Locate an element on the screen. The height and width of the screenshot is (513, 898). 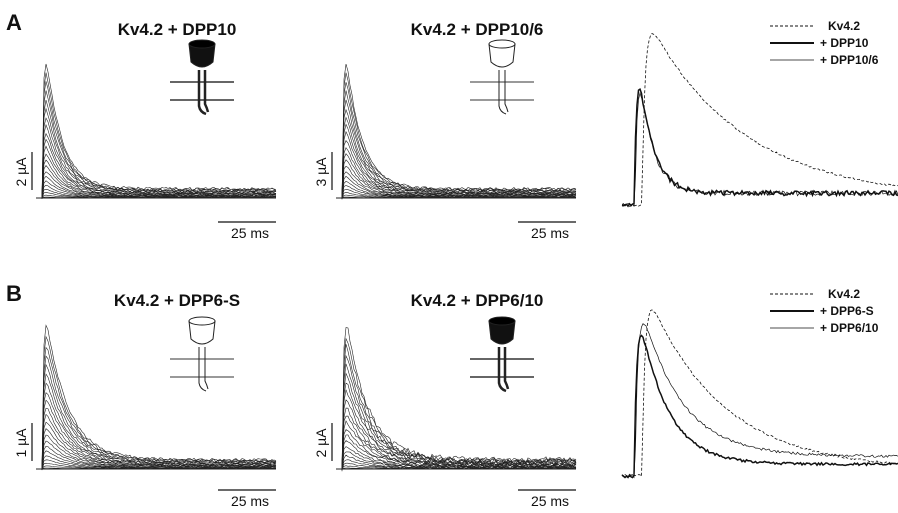
row-label: A is located at coordinates (14, 22).